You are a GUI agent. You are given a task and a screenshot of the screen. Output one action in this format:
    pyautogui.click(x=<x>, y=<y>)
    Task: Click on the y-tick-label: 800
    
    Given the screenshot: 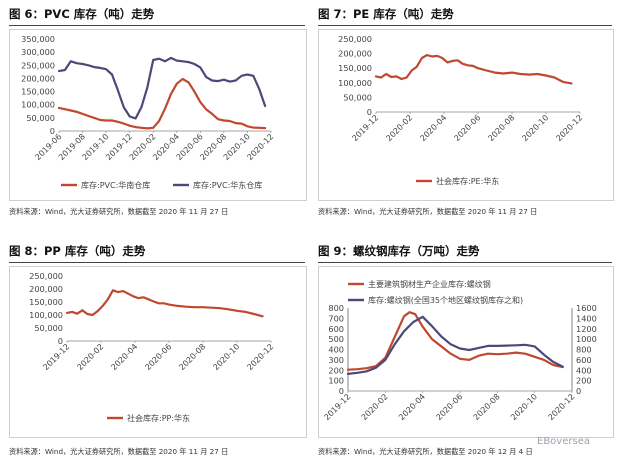 What is the action you would take?
    pyautogui.click(x=336, y=308)
    